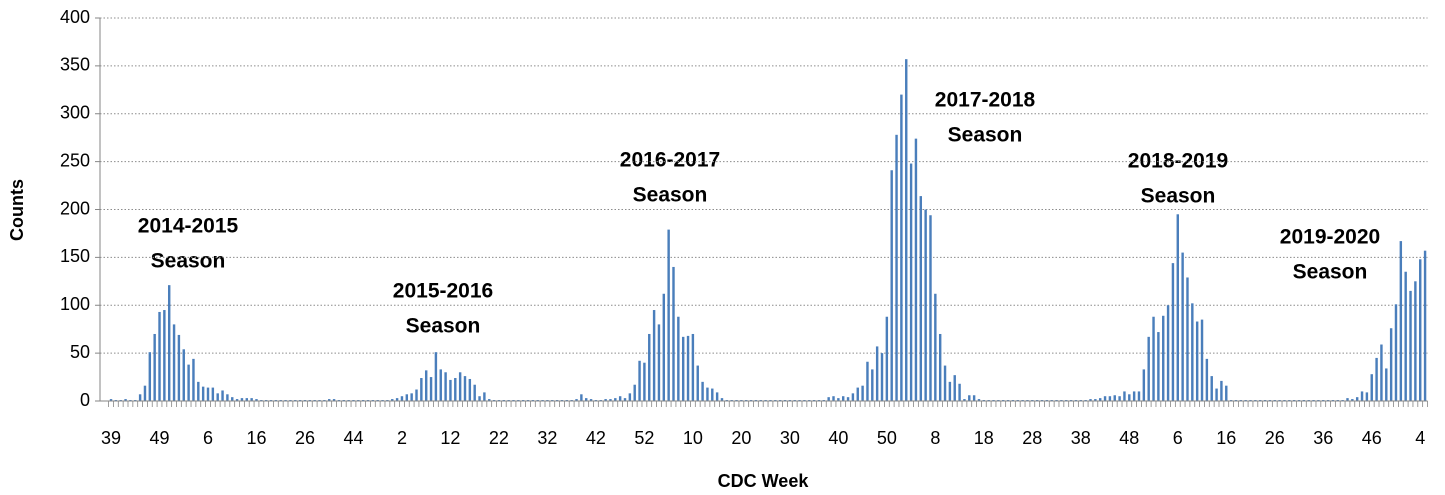  Describe the element at coordinates (75, 256) in the screenshot. I see `y-tick-label: 150` at that location.